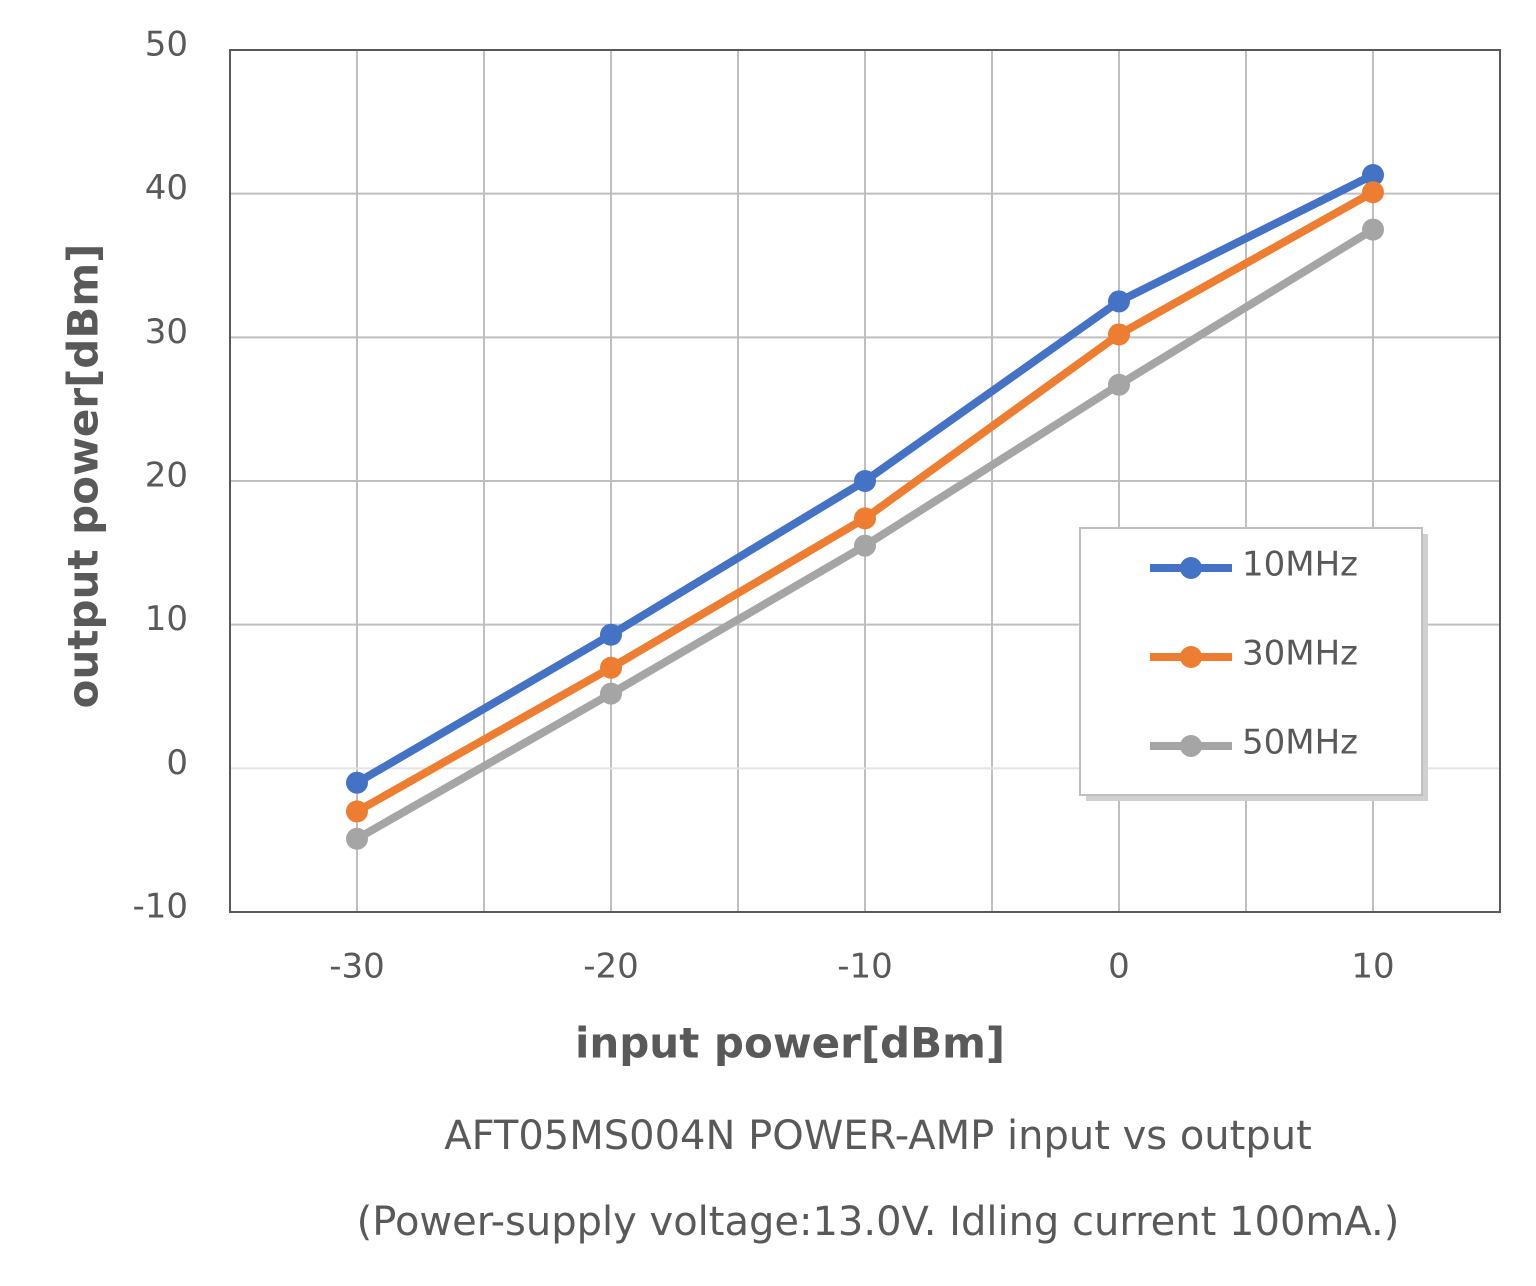 The width and height of the screenshot is (1536, 1286). What do you see at coordinates (790, 1043) in the screenshot?
I see `x-axis-label: input power[dBm]` at bounding box center [790, 1043].